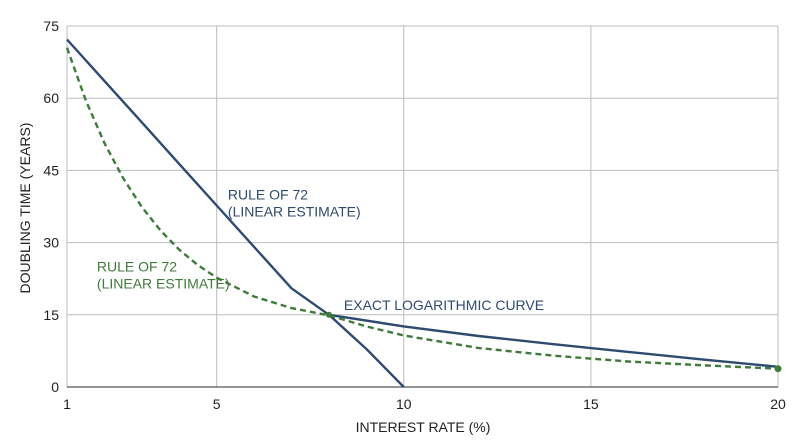 This screenshot has height=447, width=800. Describe the element at coordinates (51, 170) in the screenshot. I see `y-tick-label: 45` at that location.